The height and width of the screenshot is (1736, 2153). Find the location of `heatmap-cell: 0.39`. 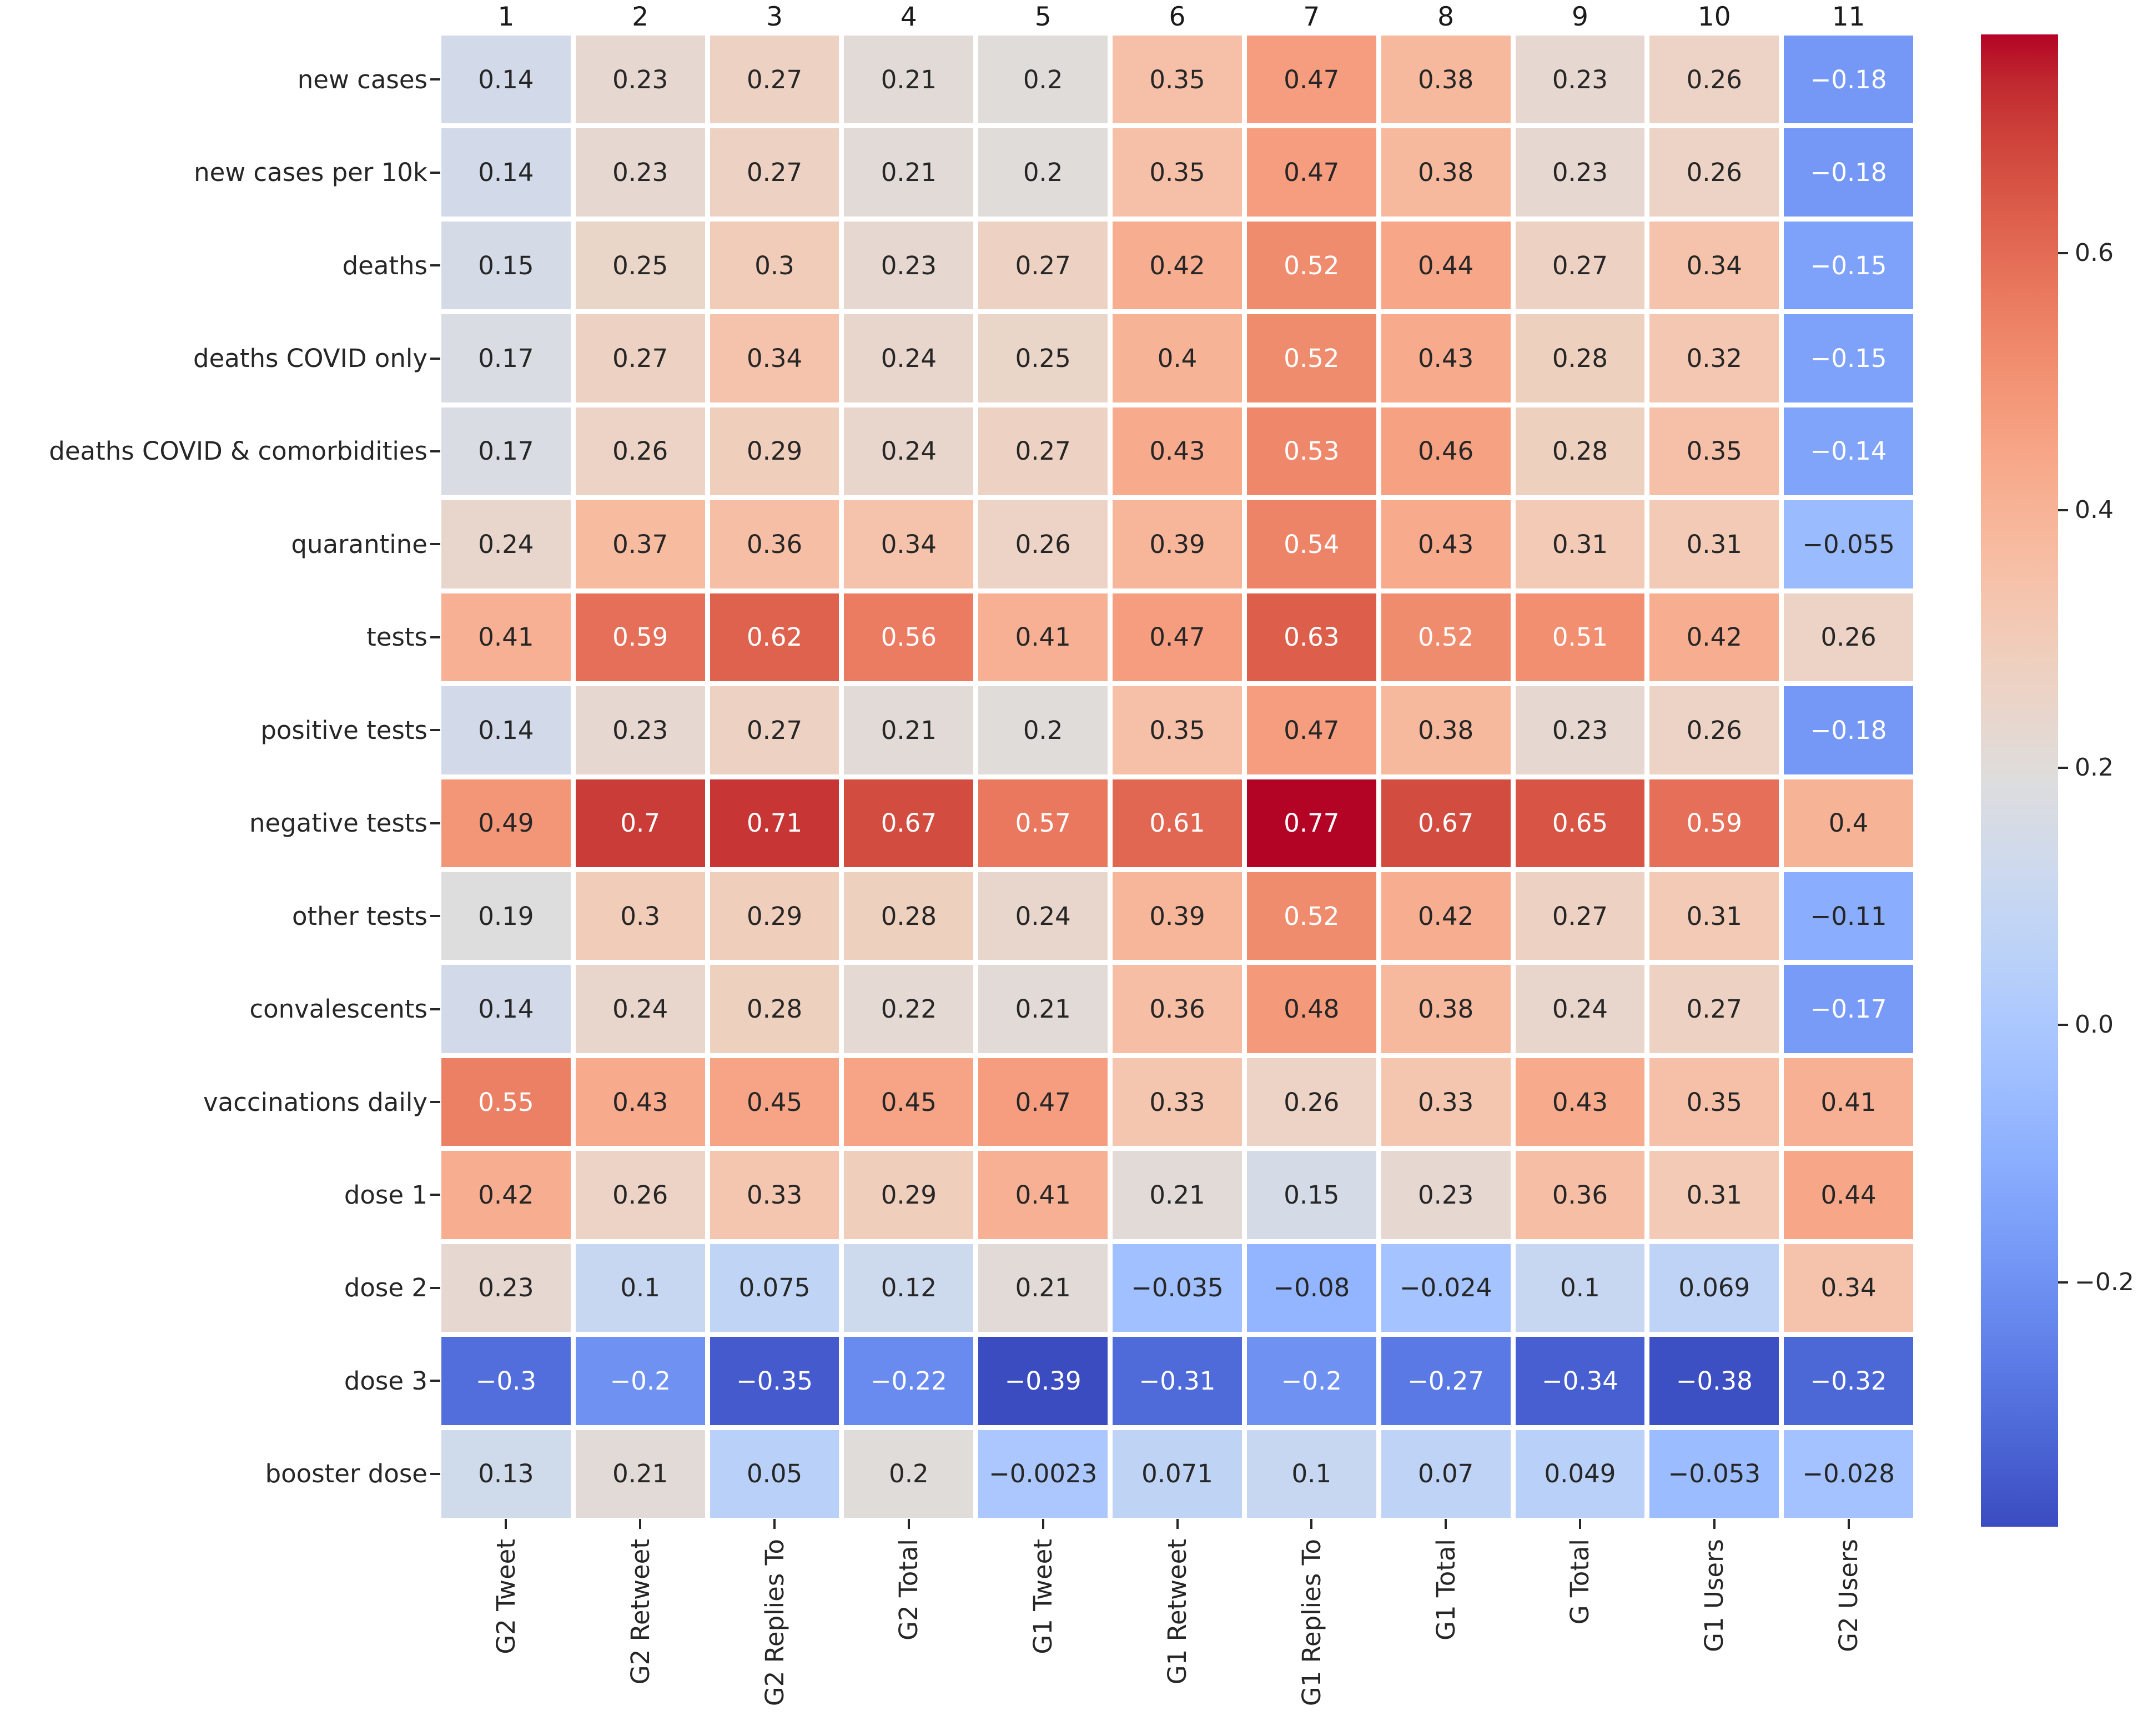

heatmap-cell: 0.39 is located at coordinates (1177, 916).